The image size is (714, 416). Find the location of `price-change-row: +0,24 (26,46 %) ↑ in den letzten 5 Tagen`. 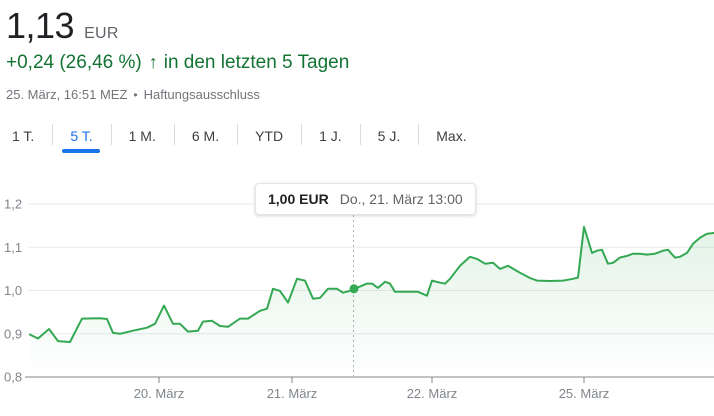

price-change-row: +0,24 (26,46 %) ↑ in den letzten 5 Tagen is located at coordinates (177, 62).